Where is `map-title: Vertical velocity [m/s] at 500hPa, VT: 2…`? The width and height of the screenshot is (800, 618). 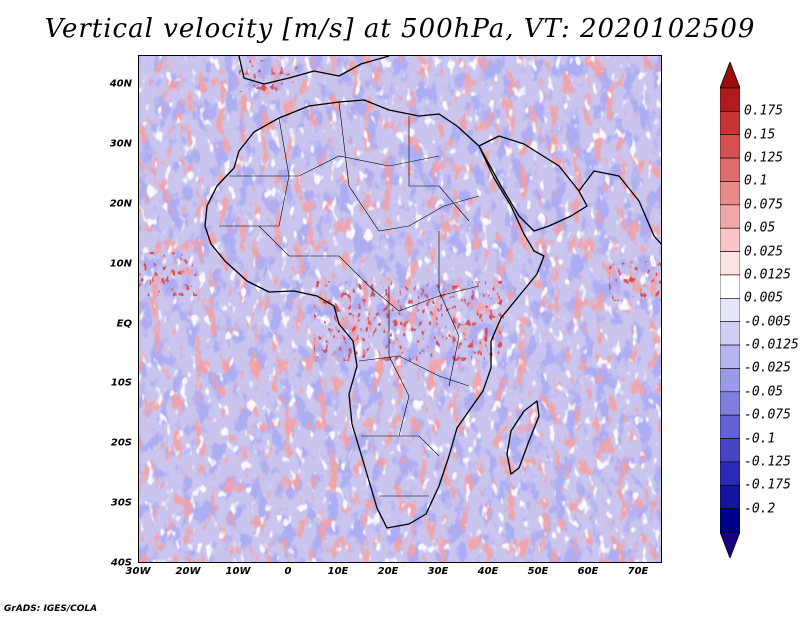 map-title: Vertical velocity [m/s] at 500hPa, VT: 2… is located at coordinates (400, 29).